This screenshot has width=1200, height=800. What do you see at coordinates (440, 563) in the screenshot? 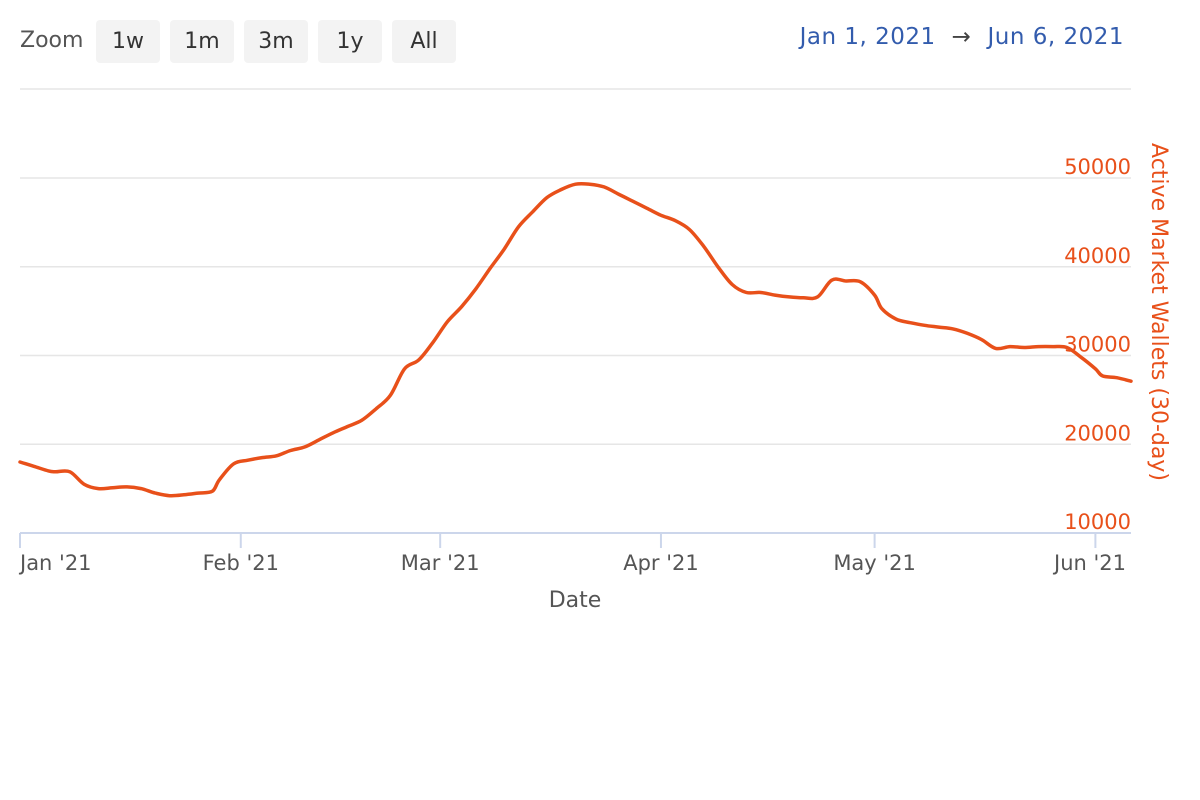
I see `x-tick-label: Mar '21` at bounding box center [440, 563].